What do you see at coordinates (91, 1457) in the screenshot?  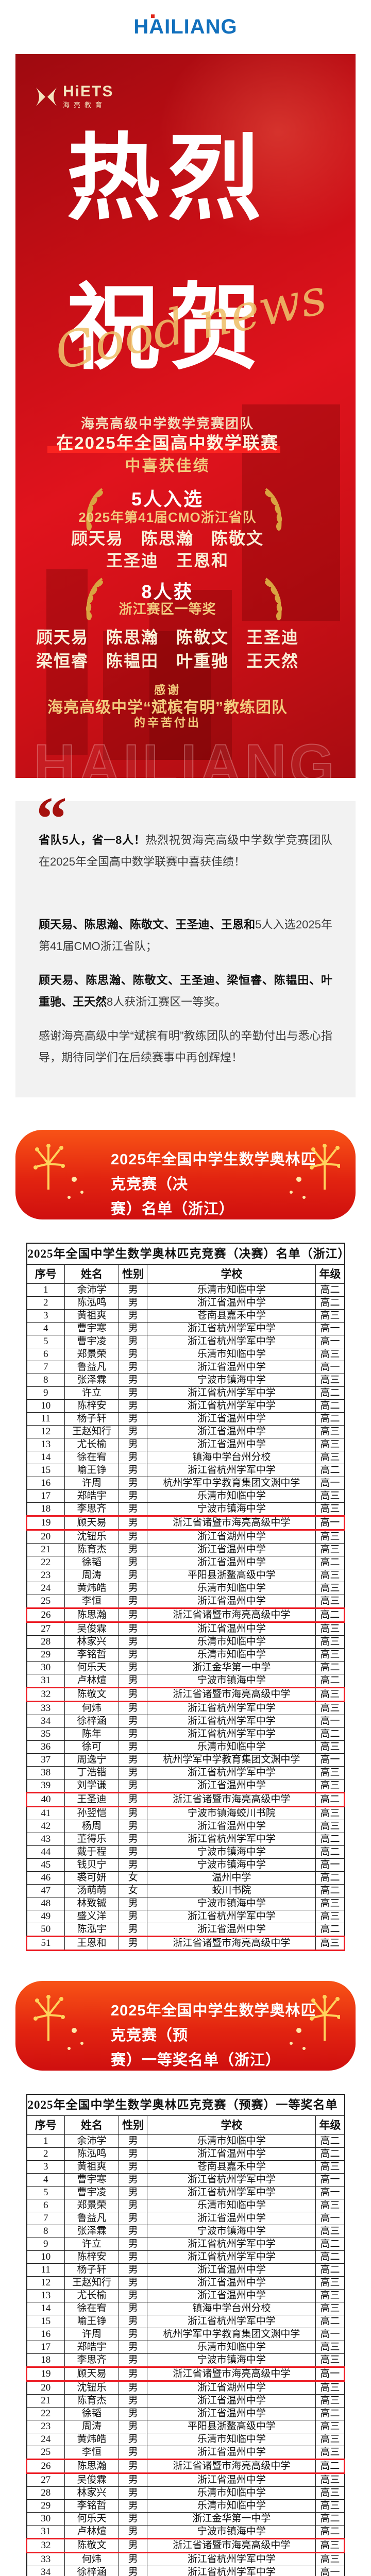 I see `table-cell: 徐在宥` at bounding box center [91, 1457].